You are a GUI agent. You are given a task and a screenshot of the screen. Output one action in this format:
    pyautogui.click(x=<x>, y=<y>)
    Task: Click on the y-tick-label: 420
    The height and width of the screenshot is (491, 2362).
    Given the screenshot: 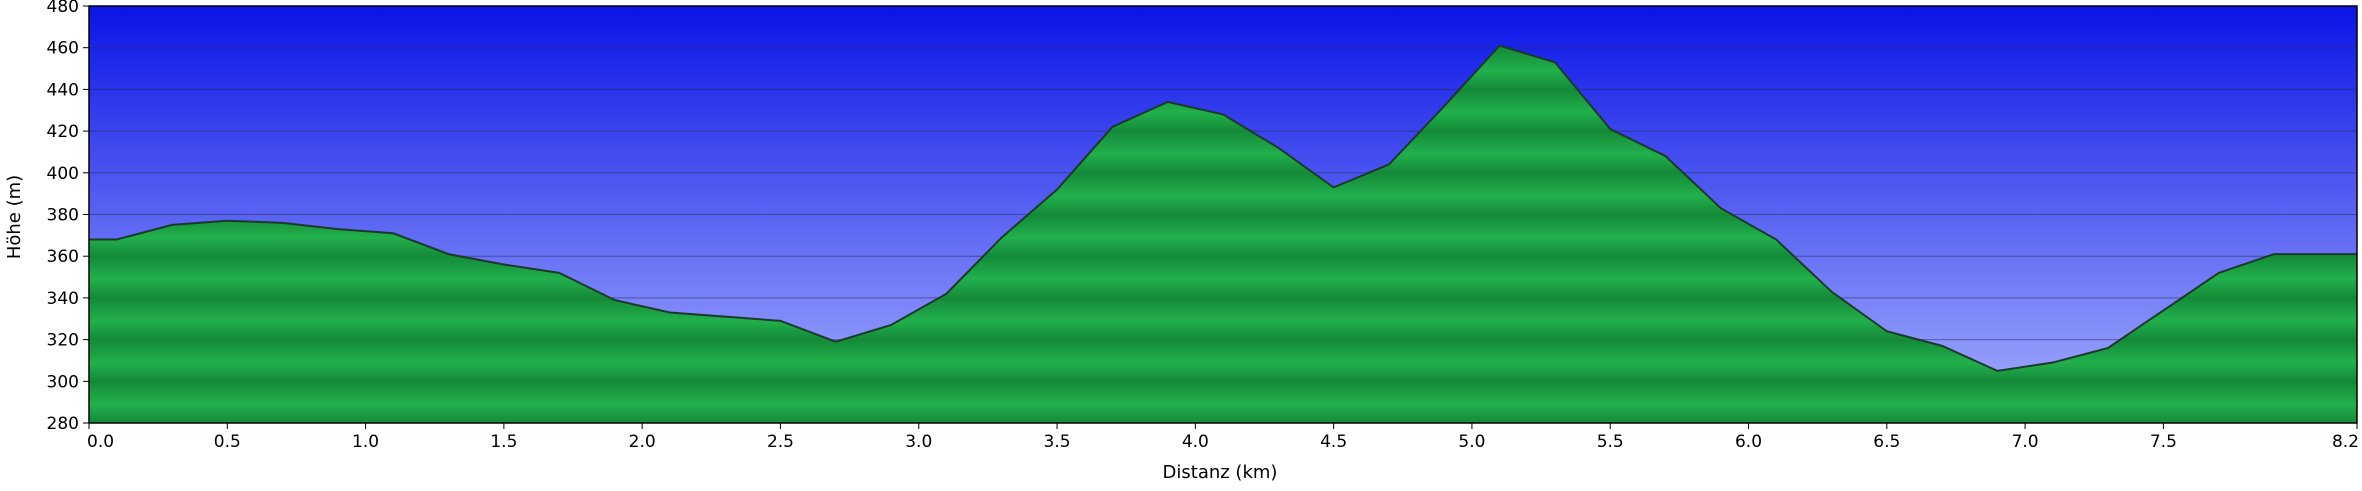 What is the action you would take?
    pyautogui.click(x=63, y=132)
    